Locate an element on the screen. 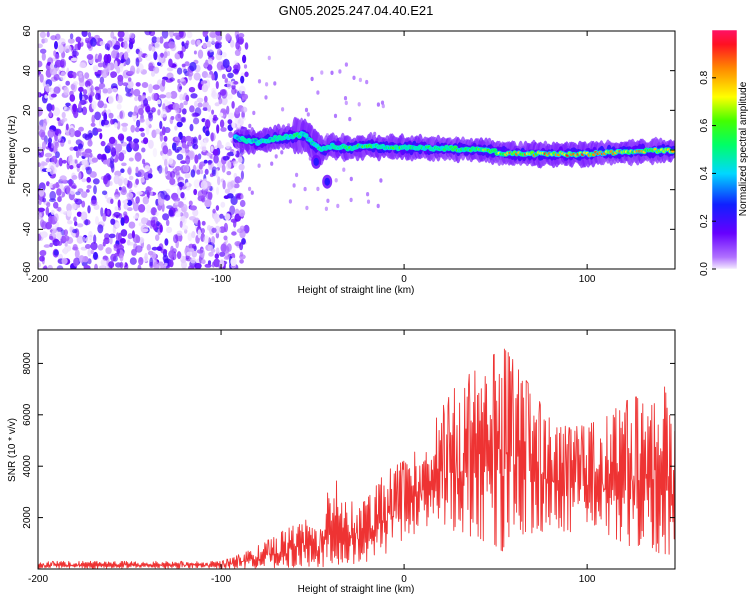 This screenshot has height=600, width=750. signal-peak is located at coordinates (495, 150).